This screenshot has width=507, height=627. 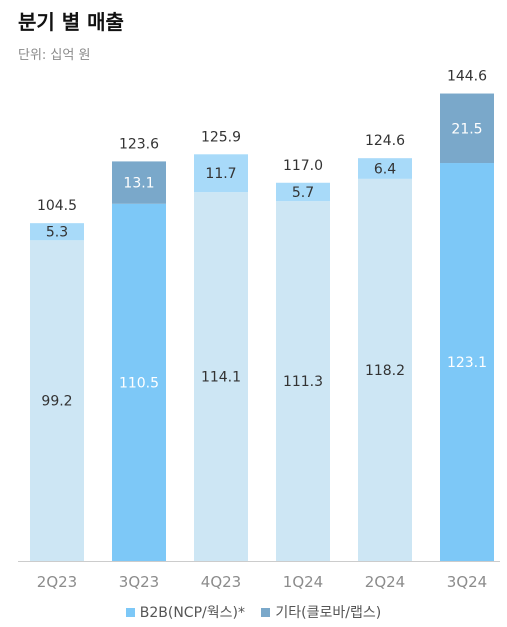 I want to click on bar-other-3Q24, so click(x=467, y=128).